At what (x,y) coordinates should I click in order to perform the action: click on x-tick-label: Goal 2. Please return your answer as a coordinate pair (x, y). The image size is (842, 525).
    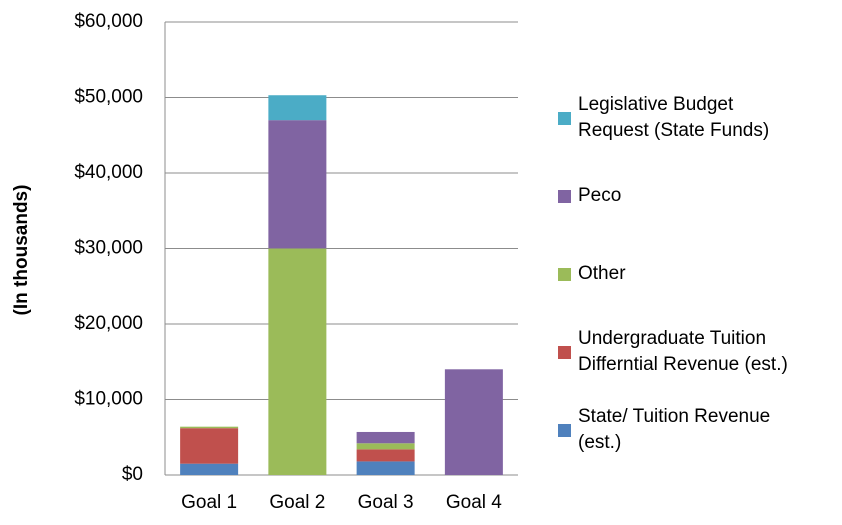
    Looking at the image, I should click on (297, 502).